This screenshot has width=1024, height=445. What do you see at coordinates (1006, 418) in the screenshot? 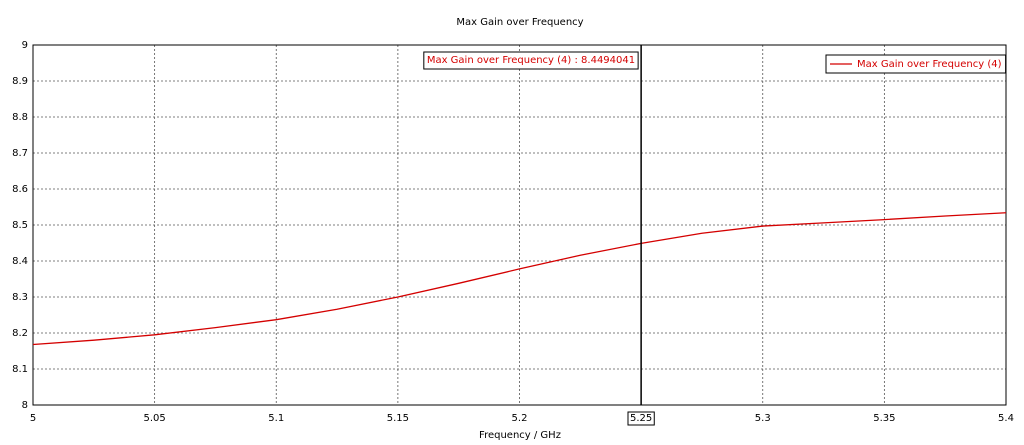
I see `x-tick-label: 5.4` at bounding box center [1006, 418].